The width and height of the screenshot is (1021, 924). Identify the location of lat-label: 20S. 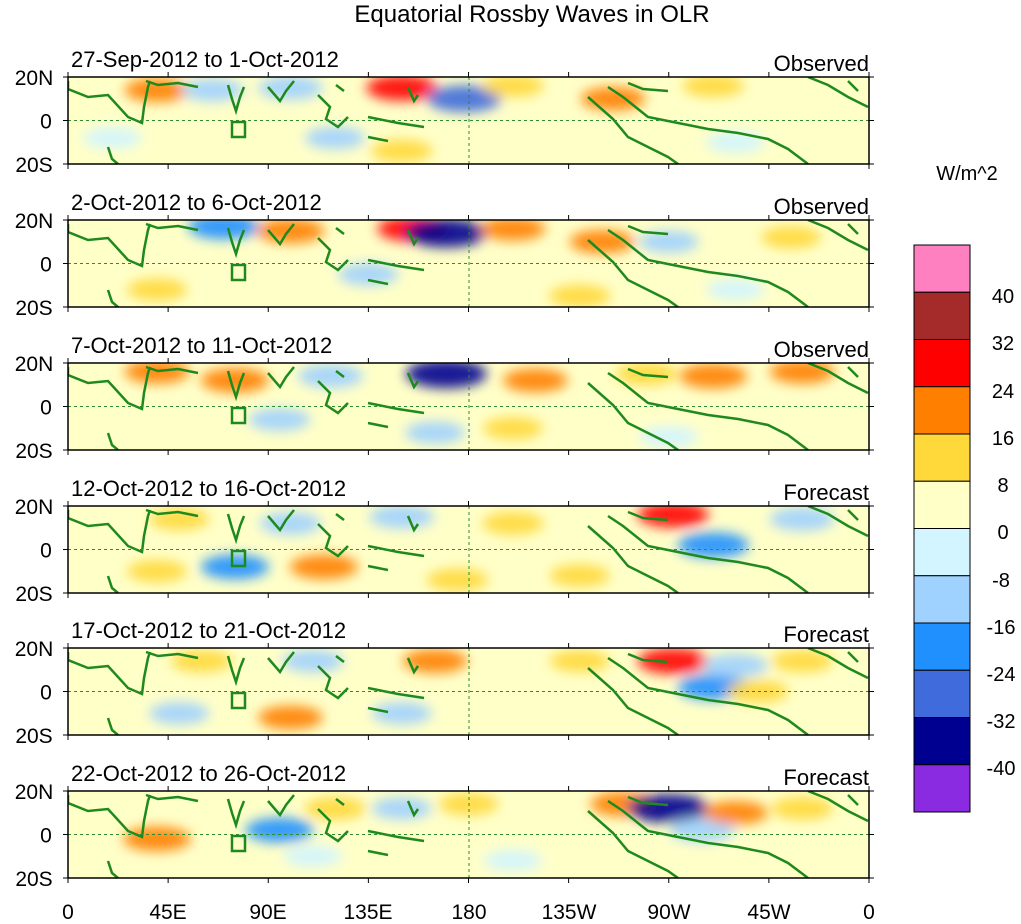
(33, 165).